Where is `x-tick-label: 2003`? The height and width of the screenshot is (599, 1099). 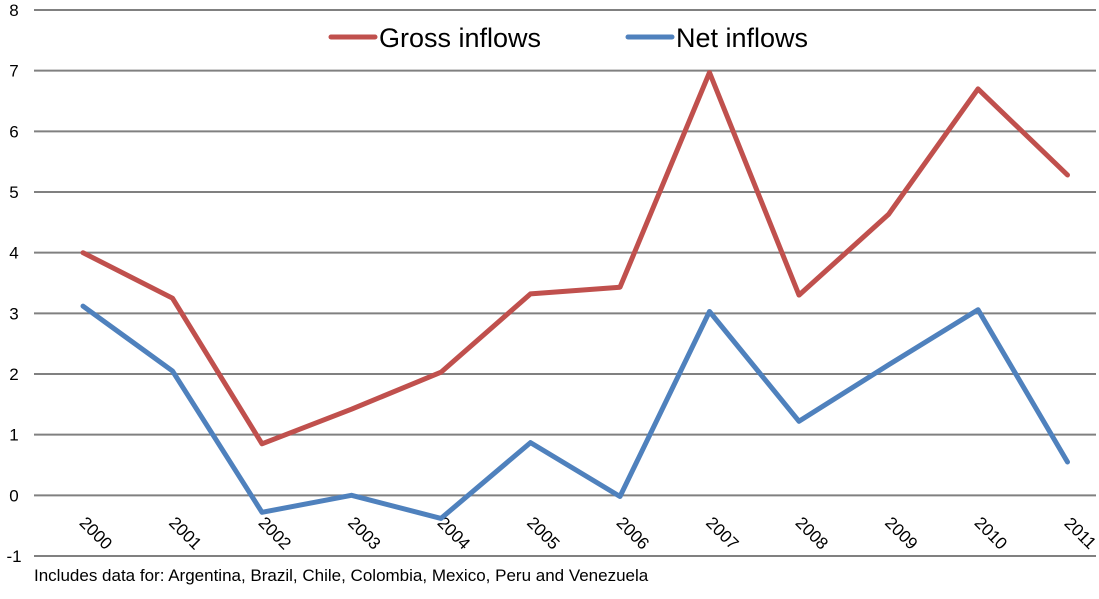
x-tick-label: 2003 is located at coordinates (364, 533).